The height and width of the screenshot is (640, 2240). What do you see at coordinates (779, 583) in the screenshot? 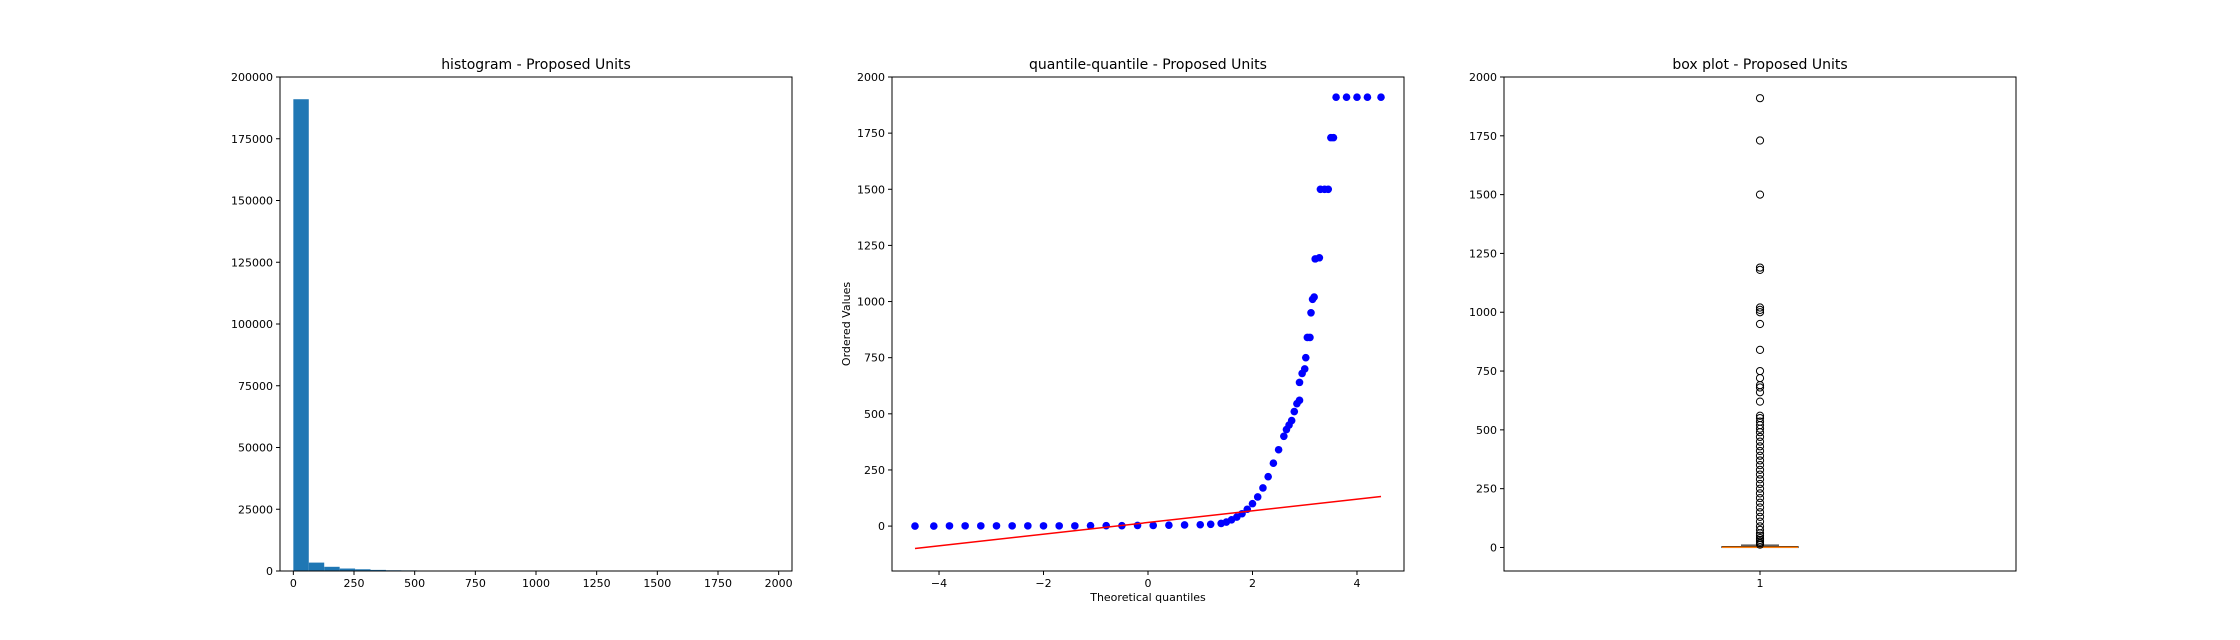
I see `histogram-x-tick-label: 2000` at bounding box center [779, 583].